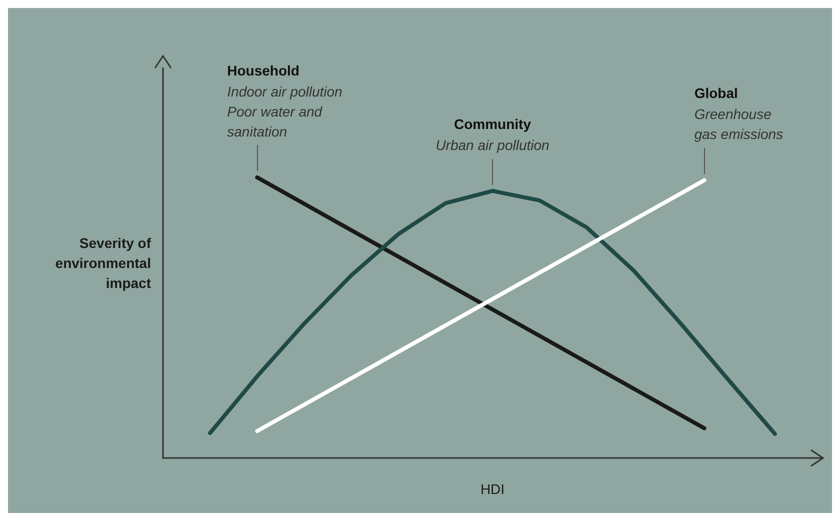 This screenshot has height=521, width=840. Describe the element at coordinates (103, 263) in the screenshot. I see `y-axis-title: Severity of environmental impact` at that location.